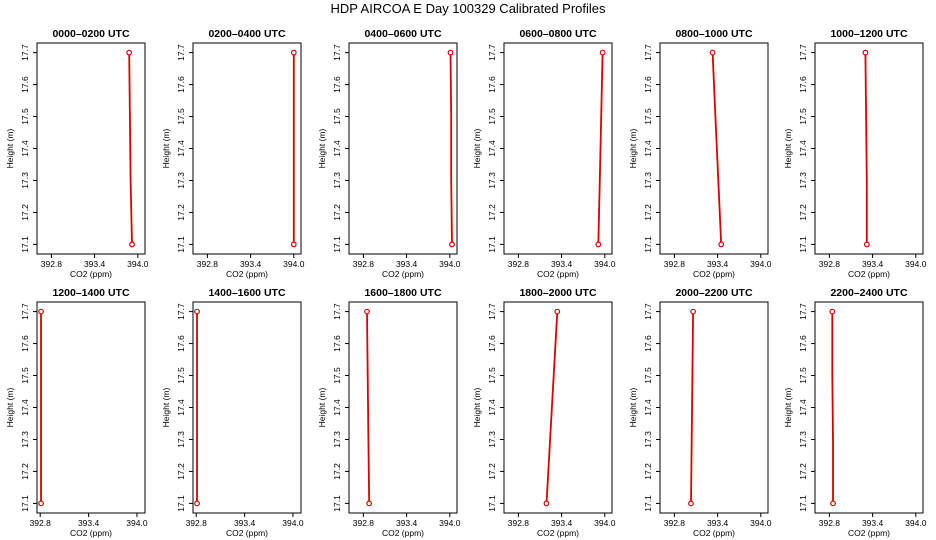  Describe the element at coordinates (90, 293) in the screenshot. I see `panel-title: 1200–1400 UTC` at that location.